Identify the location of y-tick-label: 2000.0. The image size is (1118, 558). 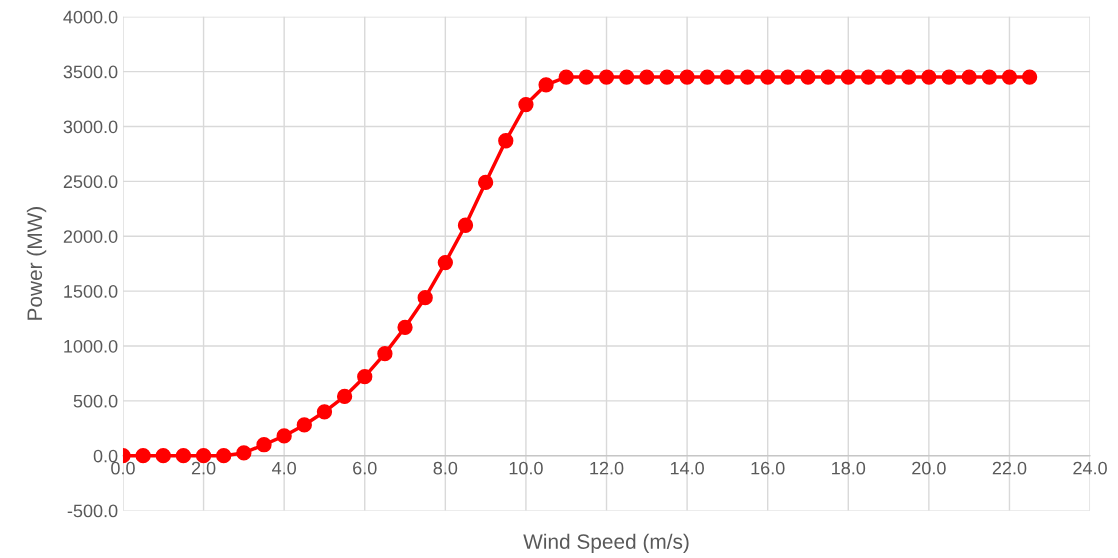
(90, 236).